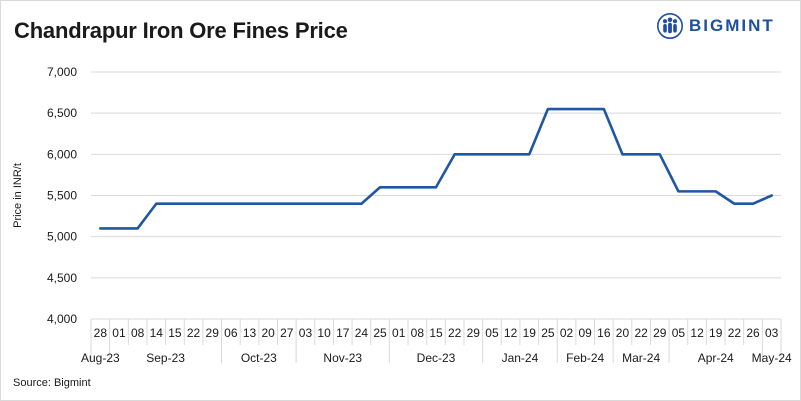 This screenshot has width=801, height=401. What do you see at coordinates (62, 278) in the screenshot?
I see `y-tick-label: 4,500` at bounding box center [62, 278].